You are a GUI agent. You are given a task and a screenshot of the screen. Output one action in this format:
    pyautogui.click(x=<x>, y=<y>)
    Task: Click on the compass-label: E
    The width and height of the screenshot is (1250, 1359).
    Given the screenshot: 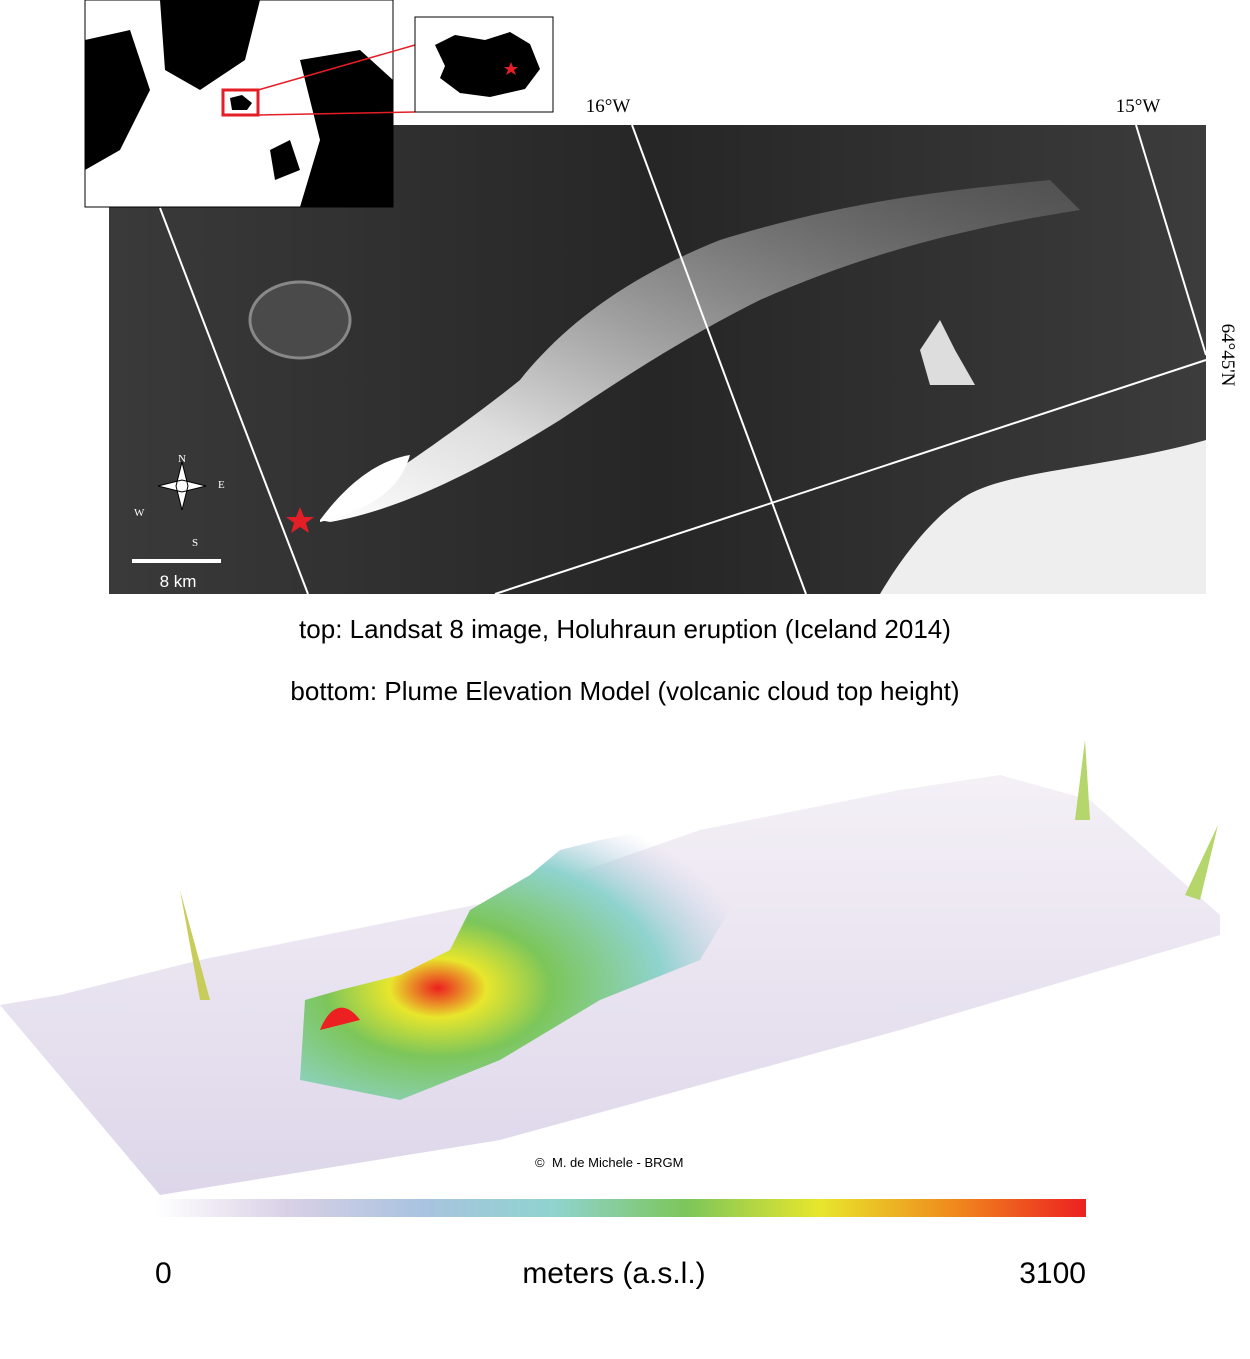 What is the action you would take?
    pyautogui.click(x=221, y=485)
    